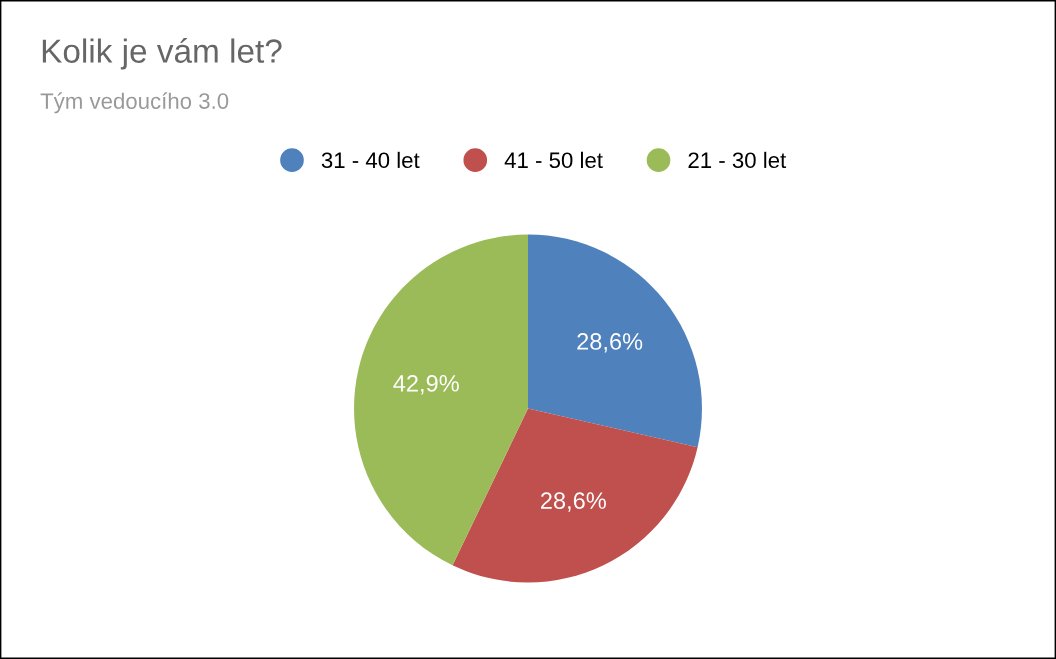 This screenshot has height=659, width=1056. I want to click on legend-label: 21 - 30 let, so click(737, 160).